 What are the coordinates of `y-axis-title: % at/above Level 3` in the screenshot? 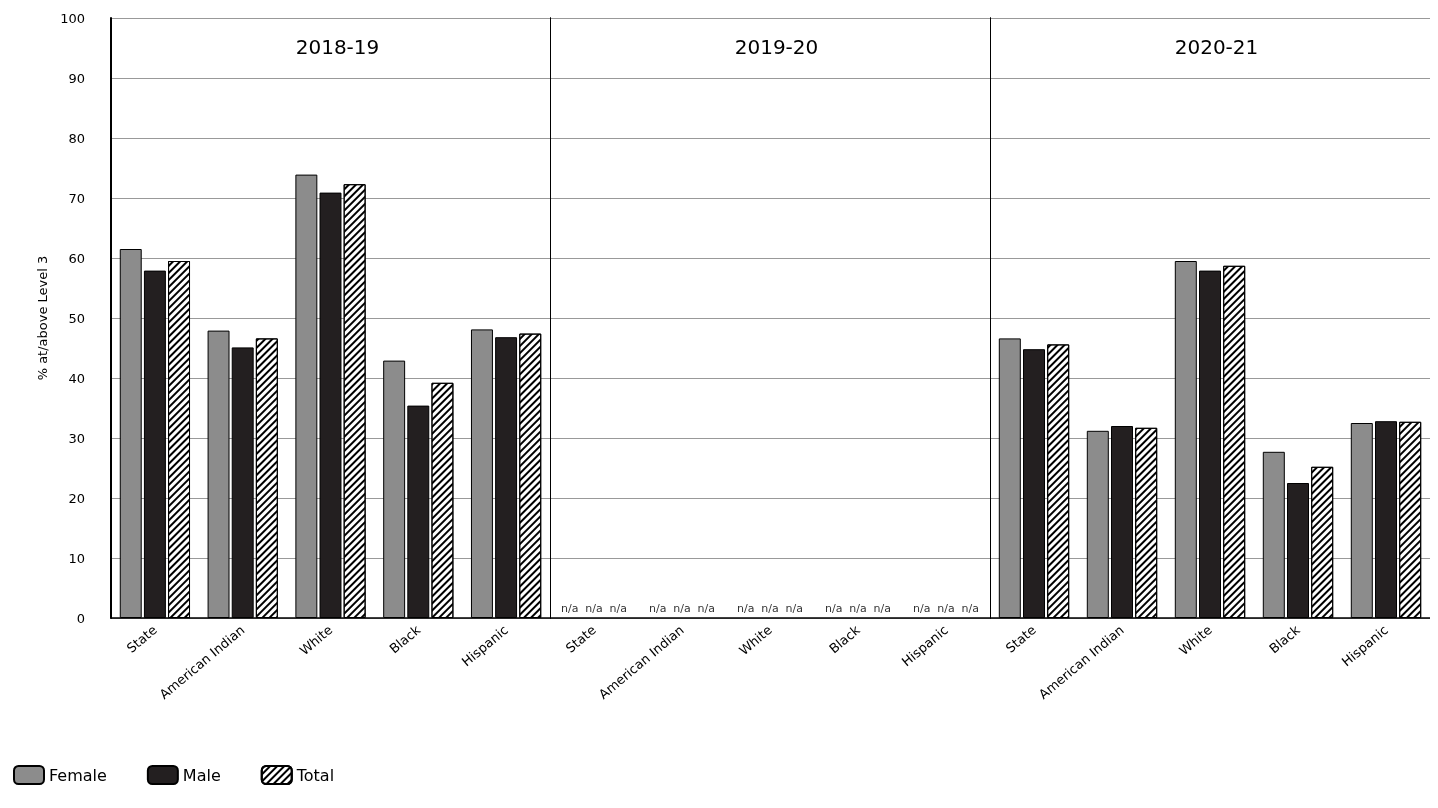 It's located at (43, 318).